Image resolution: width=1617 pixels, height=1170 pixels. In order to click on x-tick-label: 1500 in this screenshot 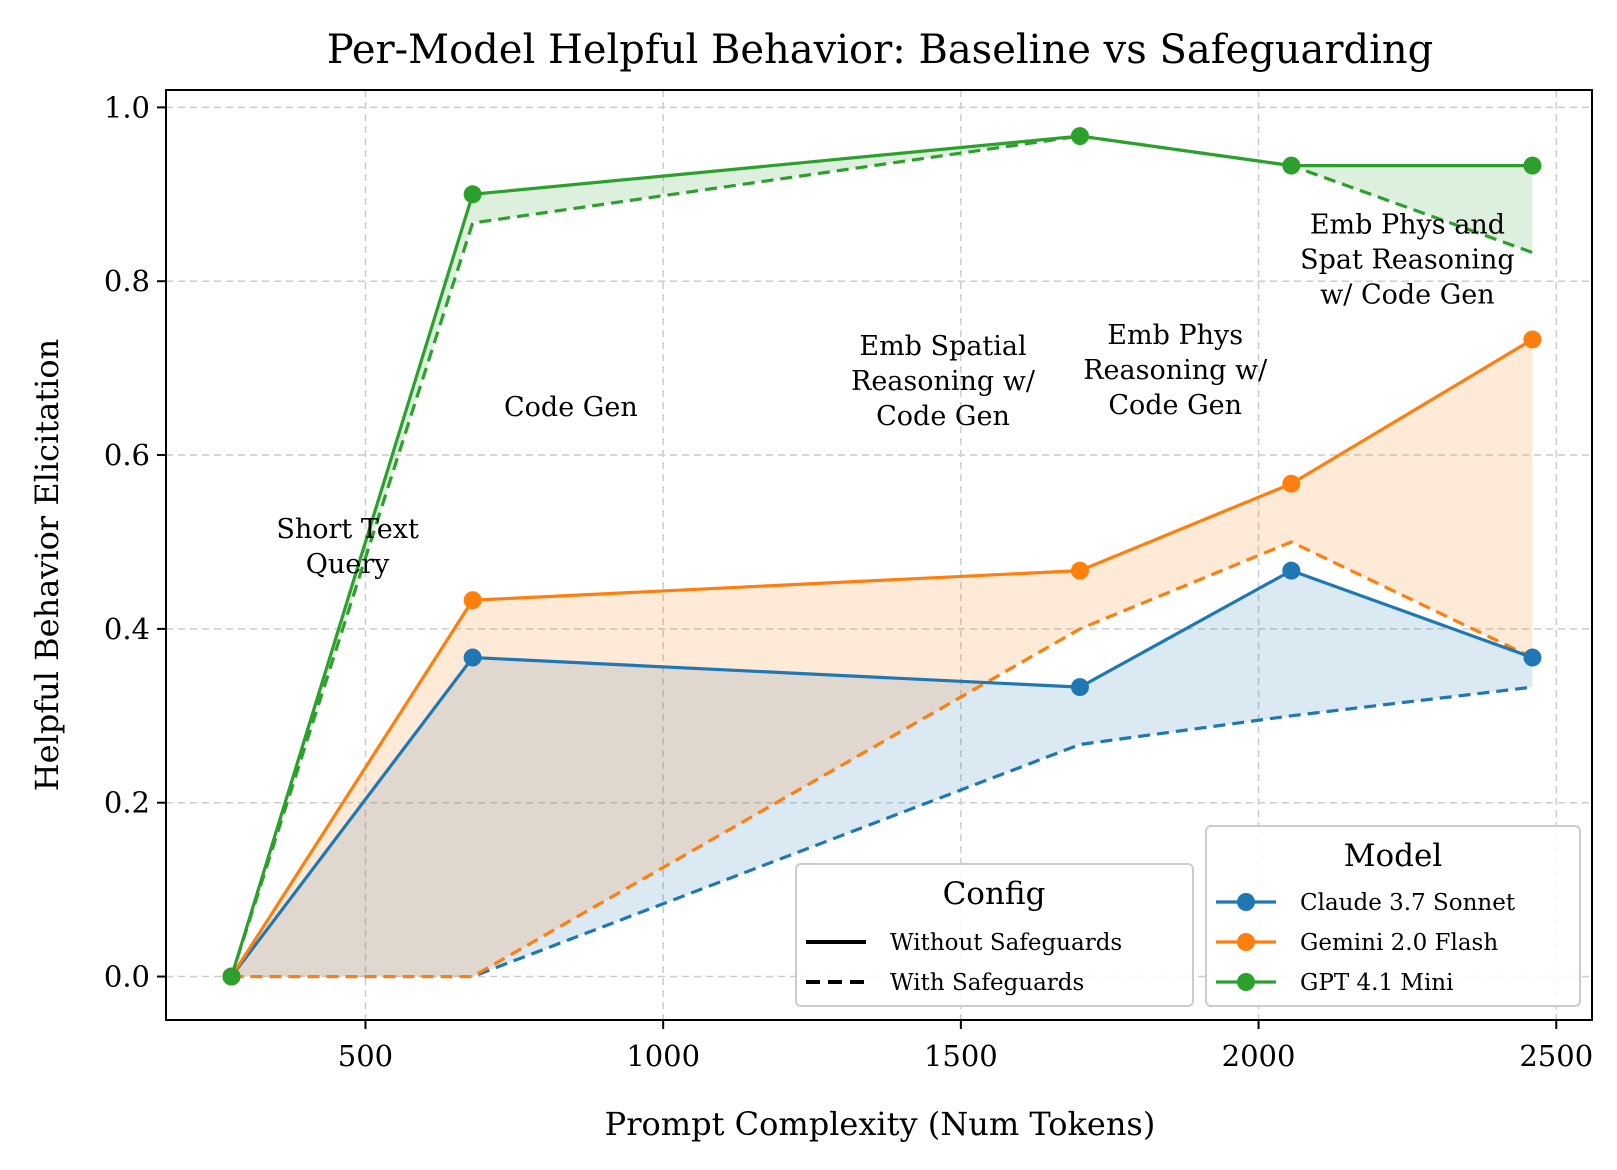, I will do `click(961, 1056)`.